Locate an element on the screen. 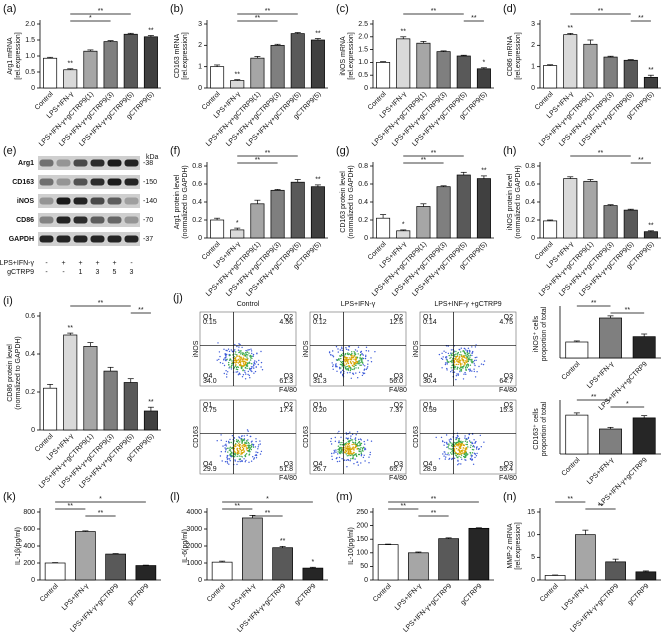 This screenshot has height=632, width=667. y-tick-label: 1.0 is located at coordinates (30, 56).